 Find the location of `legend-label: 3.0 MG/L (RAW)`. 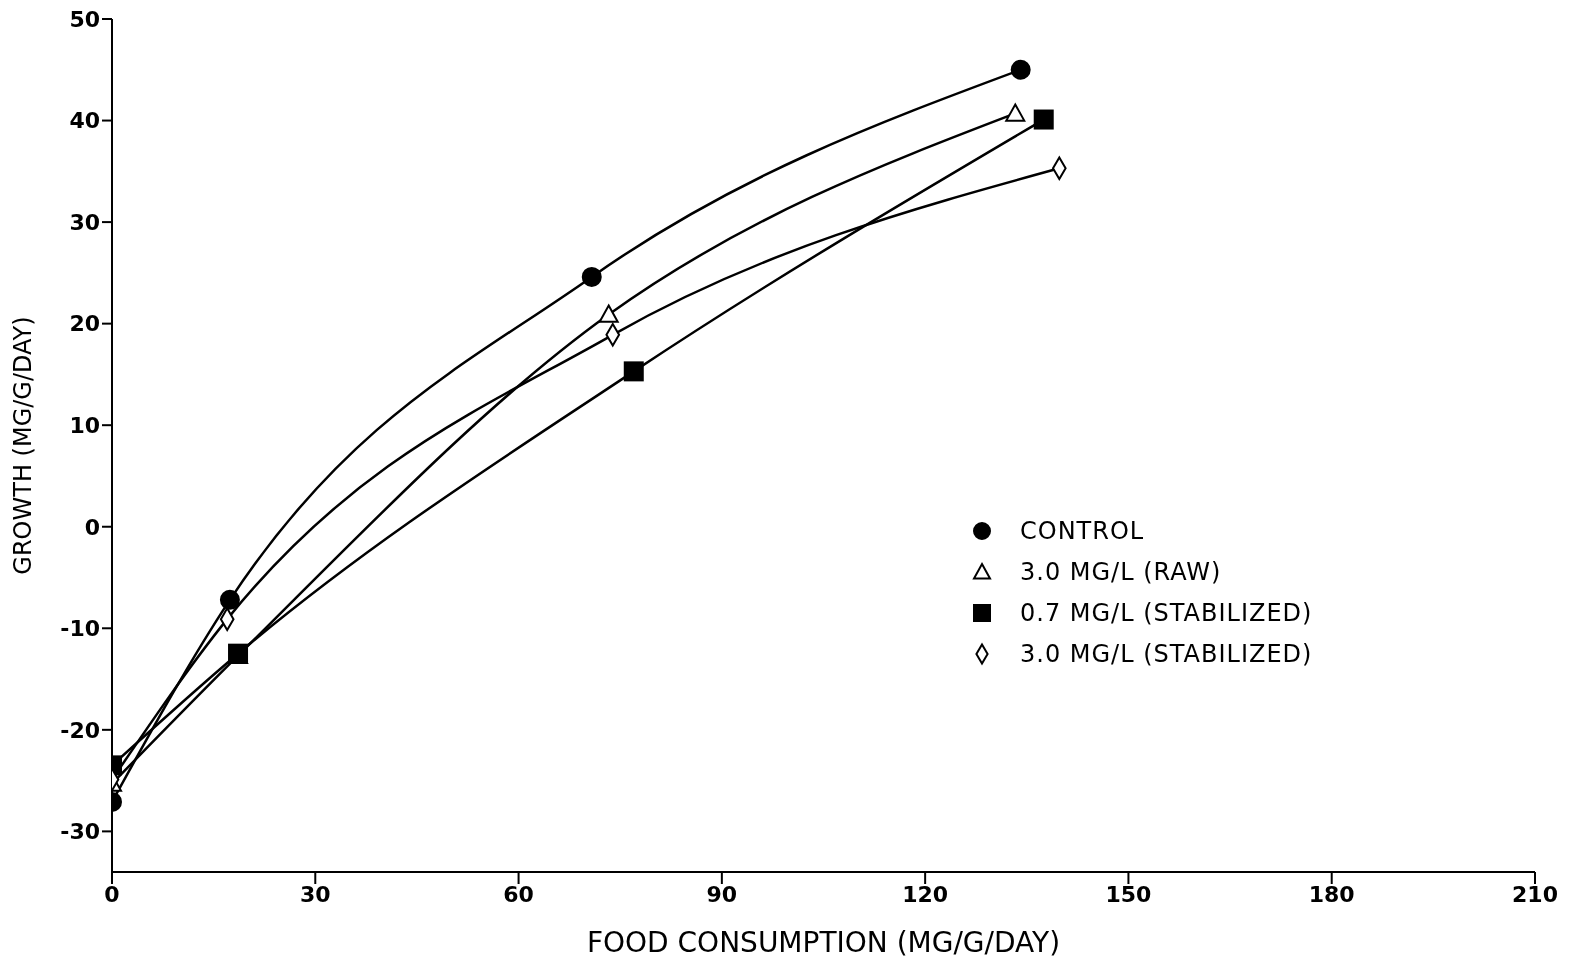

legend-label: 3.0 MG/L (RAW) is located at coordinates (1121, 571).